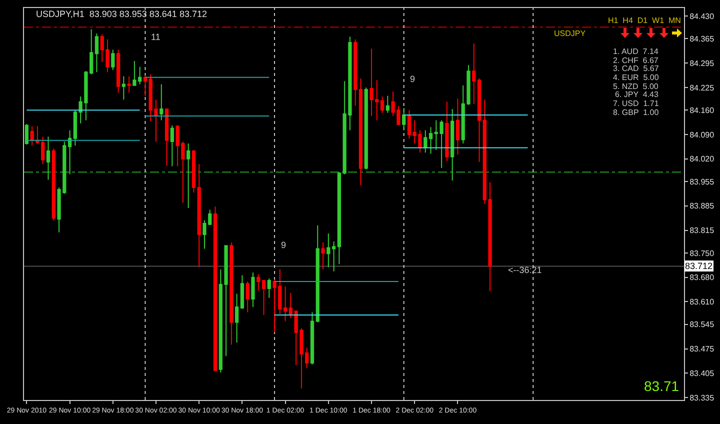 The width and height of the screenshot is (720, 424). Describe the element at coordinates (636, 112) in the screenshot. I see `annotation: 8. GBP 1.00` at that location.